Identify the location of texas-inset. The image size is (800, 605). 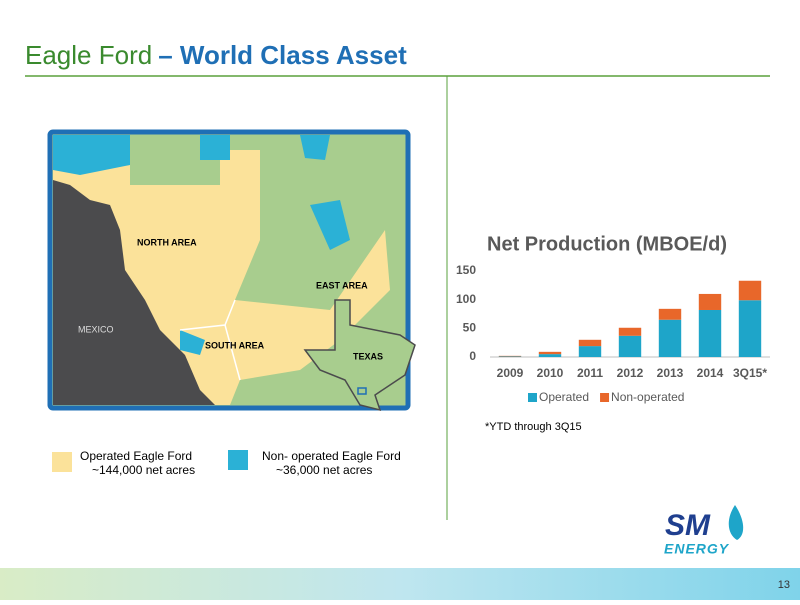
(359, 355).